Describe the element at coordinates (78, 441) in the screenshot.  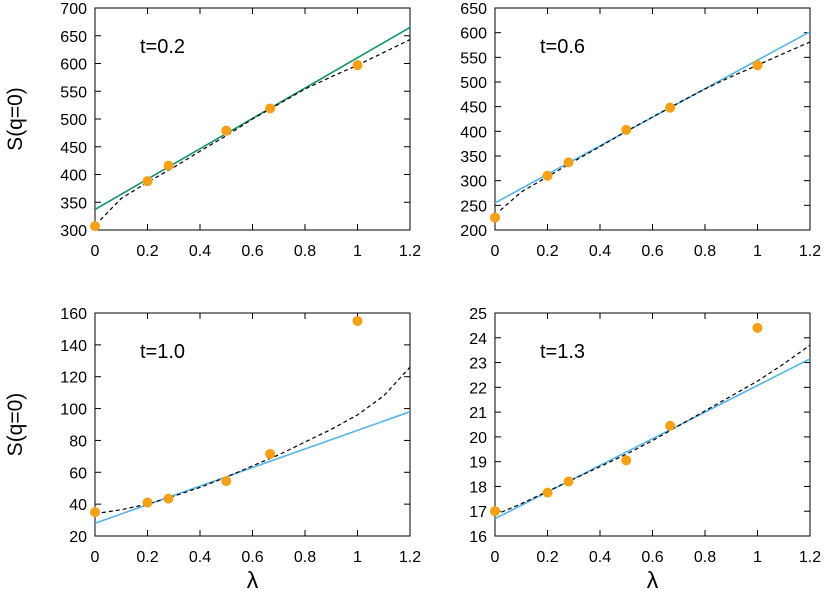
I see `y-tick-label: 80` at that location.